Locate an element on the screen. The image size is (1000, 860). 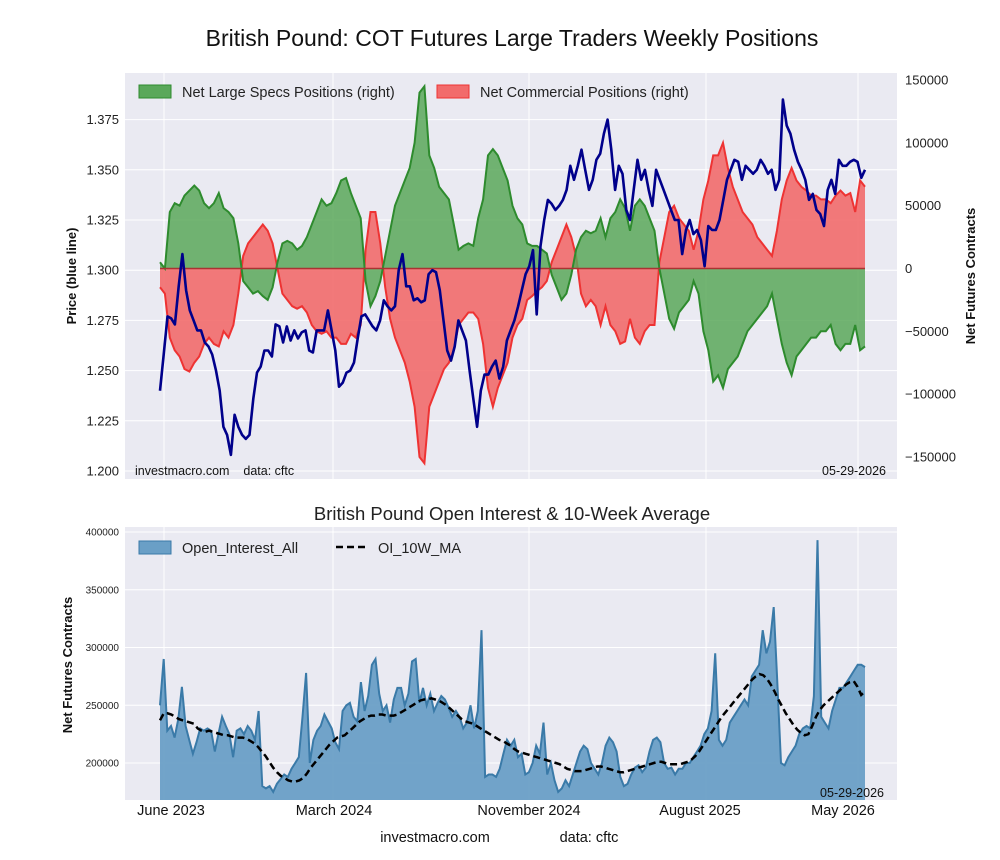
price-tick-label: 1.225 is located at coordinates (102, 420).